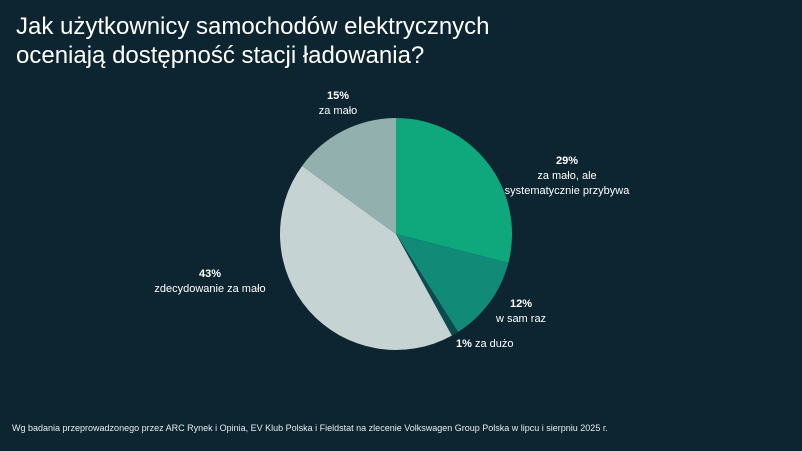 The height and width of the screenshot is (451, 802). I want to click on label-1-value: 1%, so click(464, 344).